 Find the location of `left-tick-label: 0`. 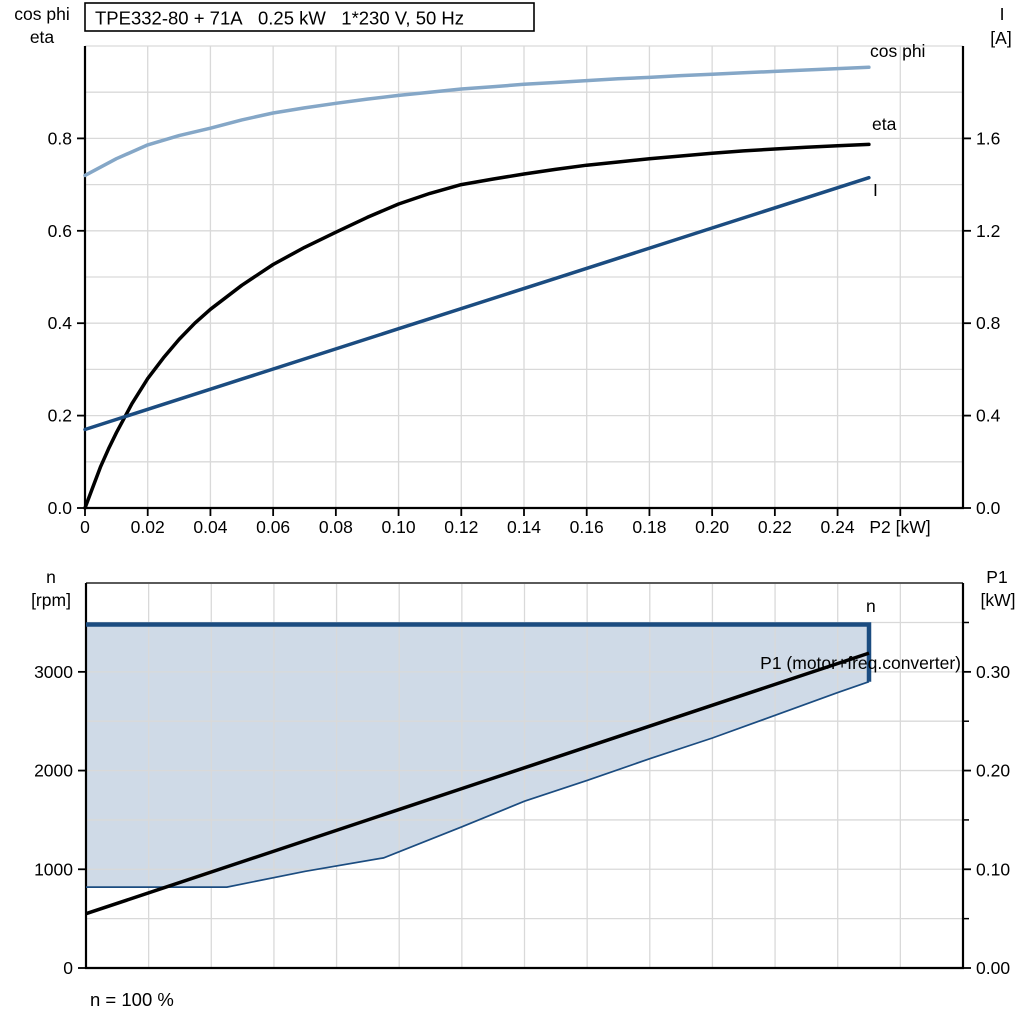

left-tick-label: 0 is located at coordinates (68, 968).